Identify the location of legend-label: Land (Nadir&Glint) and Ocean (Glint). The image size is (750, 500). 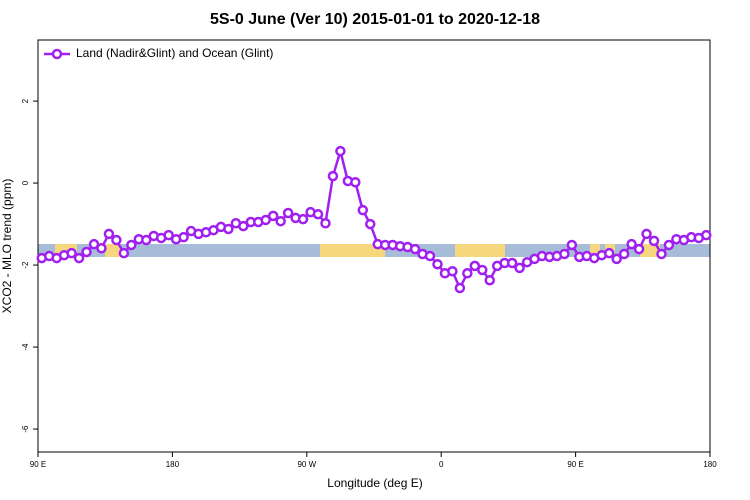
(174, 53).